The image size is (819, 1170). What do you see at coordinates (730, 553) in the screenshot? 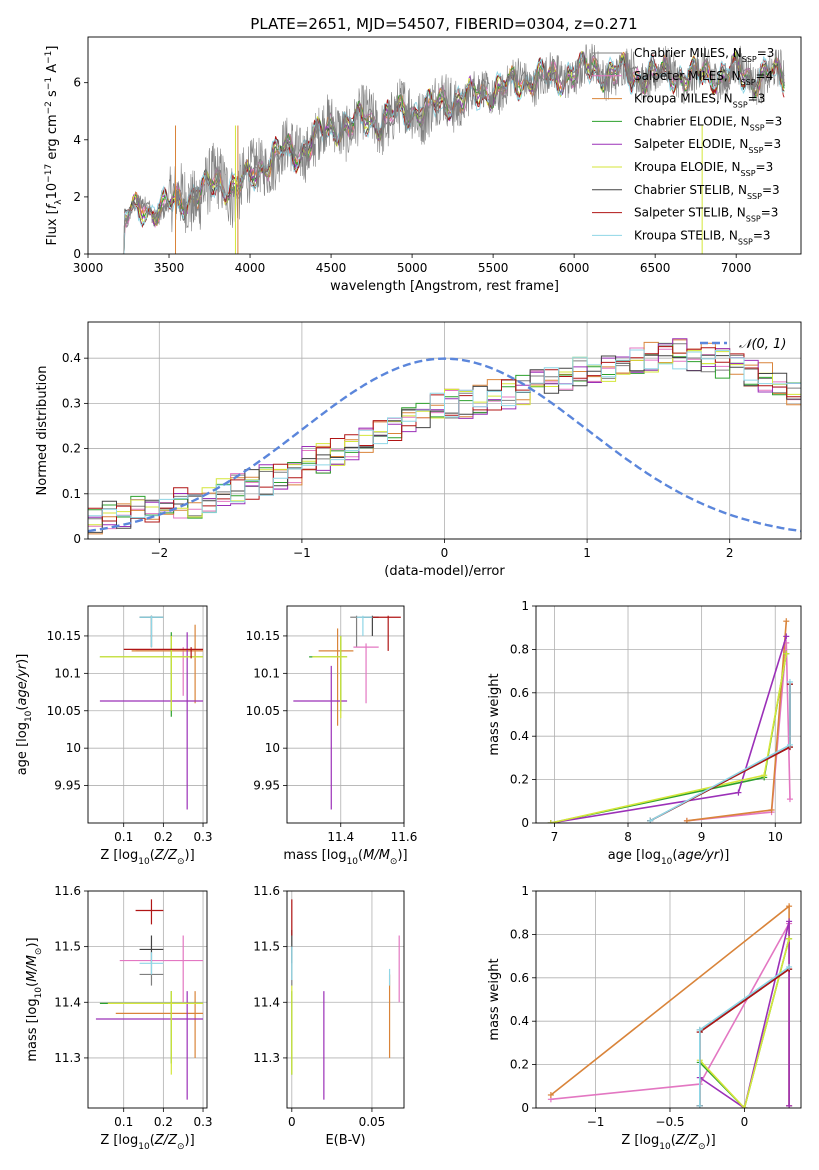
I see `residuals-xtick-label: 2` at bounding box center [730, 553].